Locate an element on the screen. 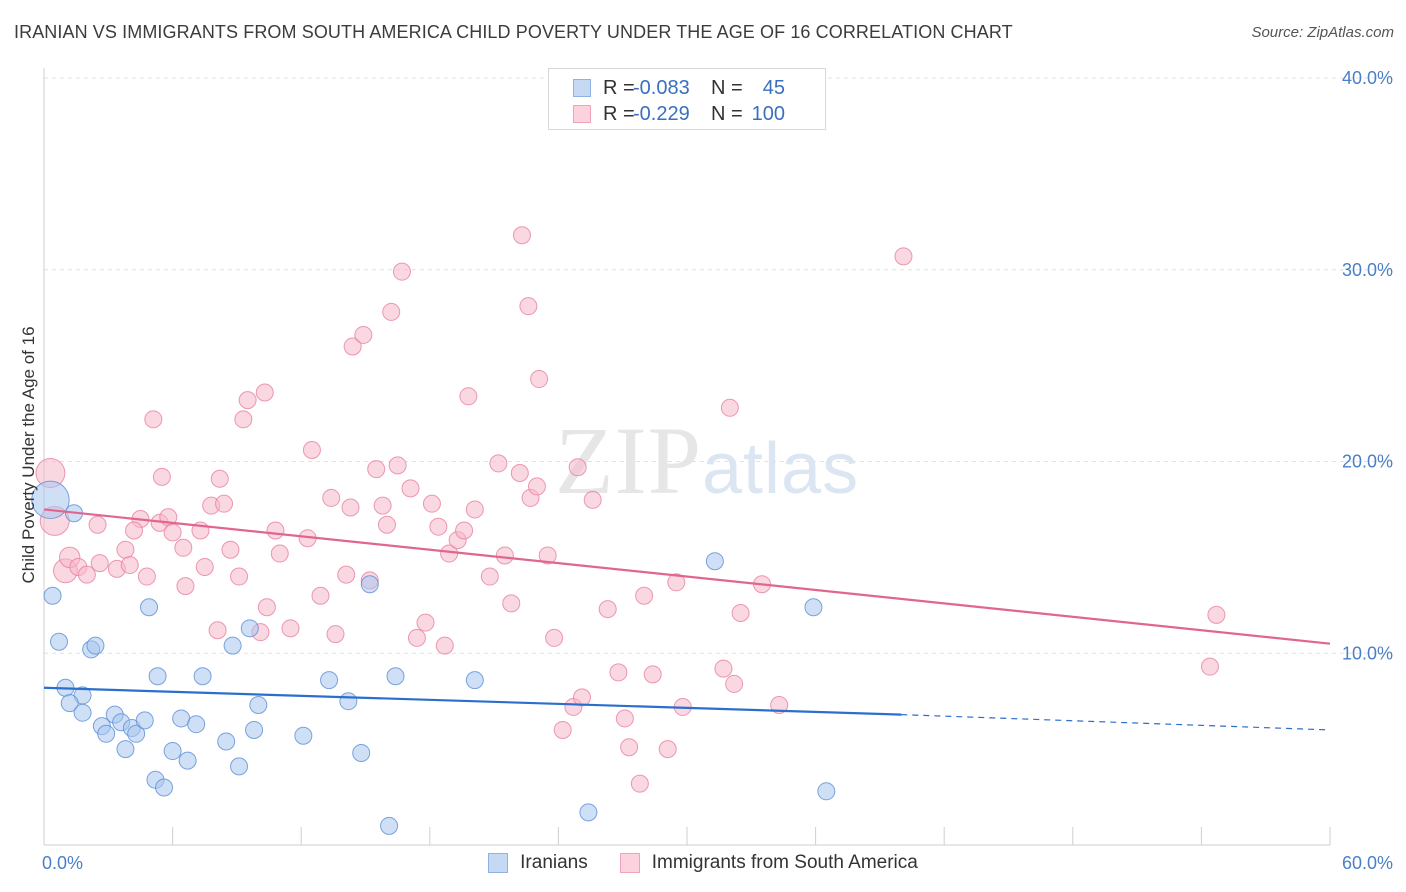  bottom-legend-immigrants: Immigrants from South America is located at coordinates (768, 863).